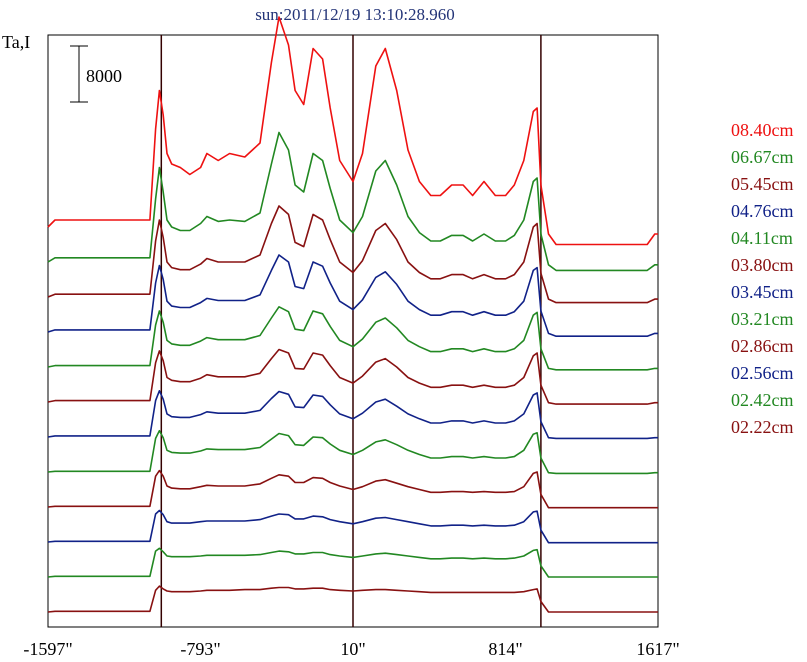 This screenshot has height=662, width=807. I want to click on legend-entry: 04.76cm, so click(762, 211).